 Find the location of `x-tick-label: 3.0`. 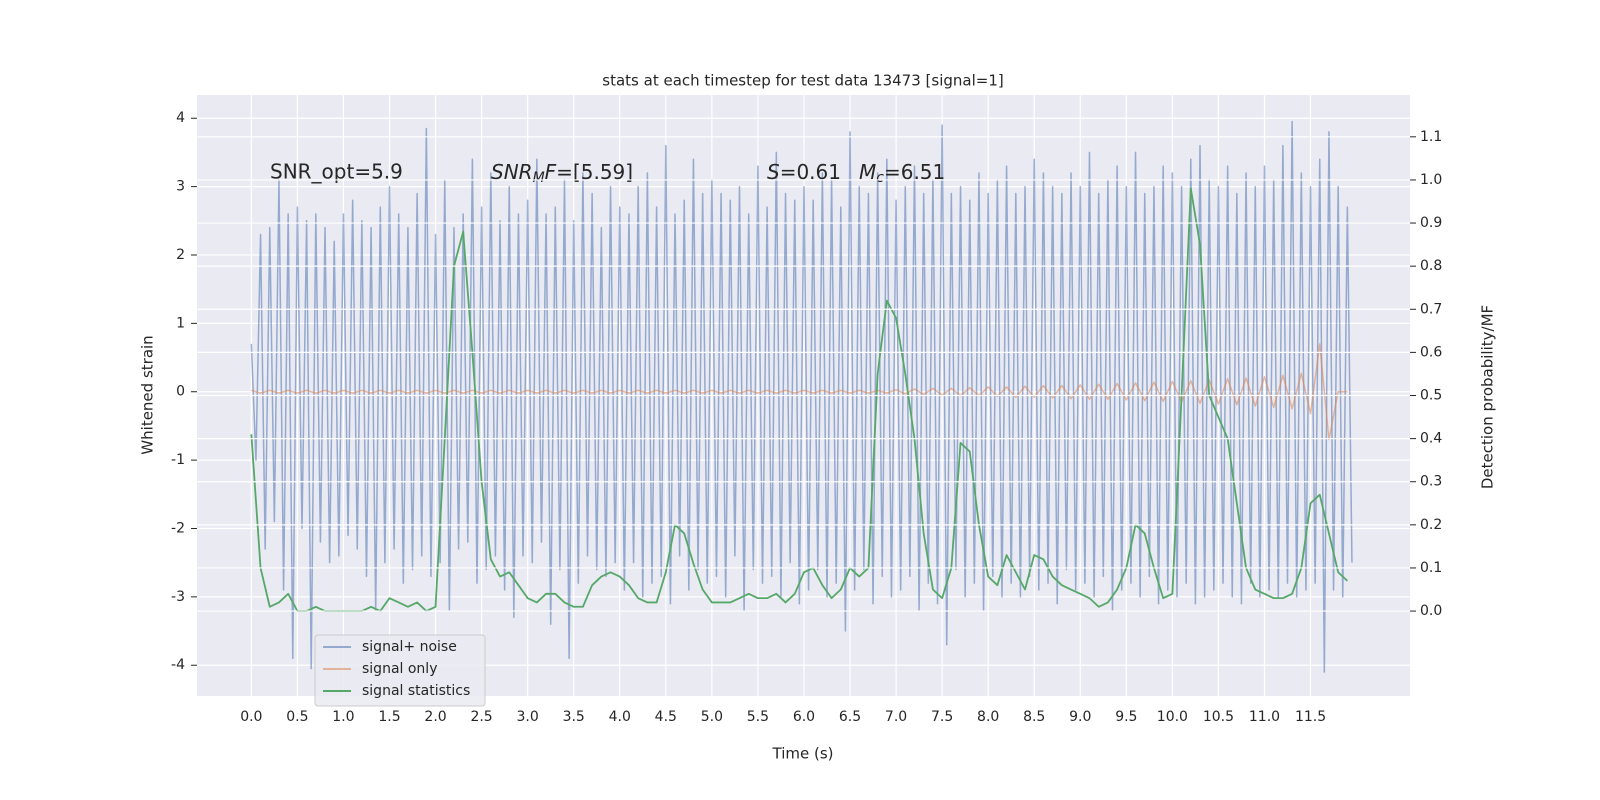

x-tick-label: 3.0 is located at coordinates (528, 717).